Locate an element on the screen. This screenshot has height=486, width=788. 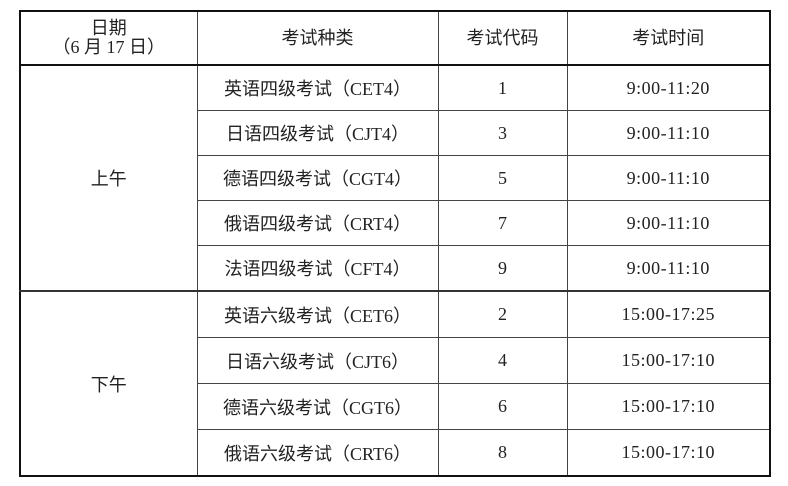
table-row: 法语四级考试（CFT4） 9 9:00-11:10 is located at coordinates (395, 268).